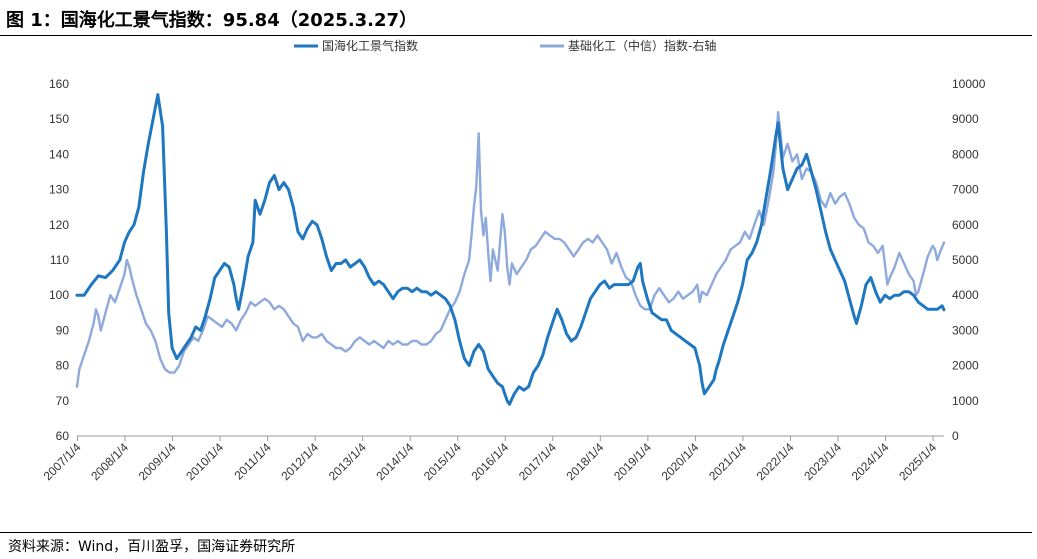 This screenshot has height=559, width=1037. What do you see at coordinates (299, 461) in the screenshot?
I see `x-axis-tick-label: 2012/1/4` at bounding box center [299, 461].